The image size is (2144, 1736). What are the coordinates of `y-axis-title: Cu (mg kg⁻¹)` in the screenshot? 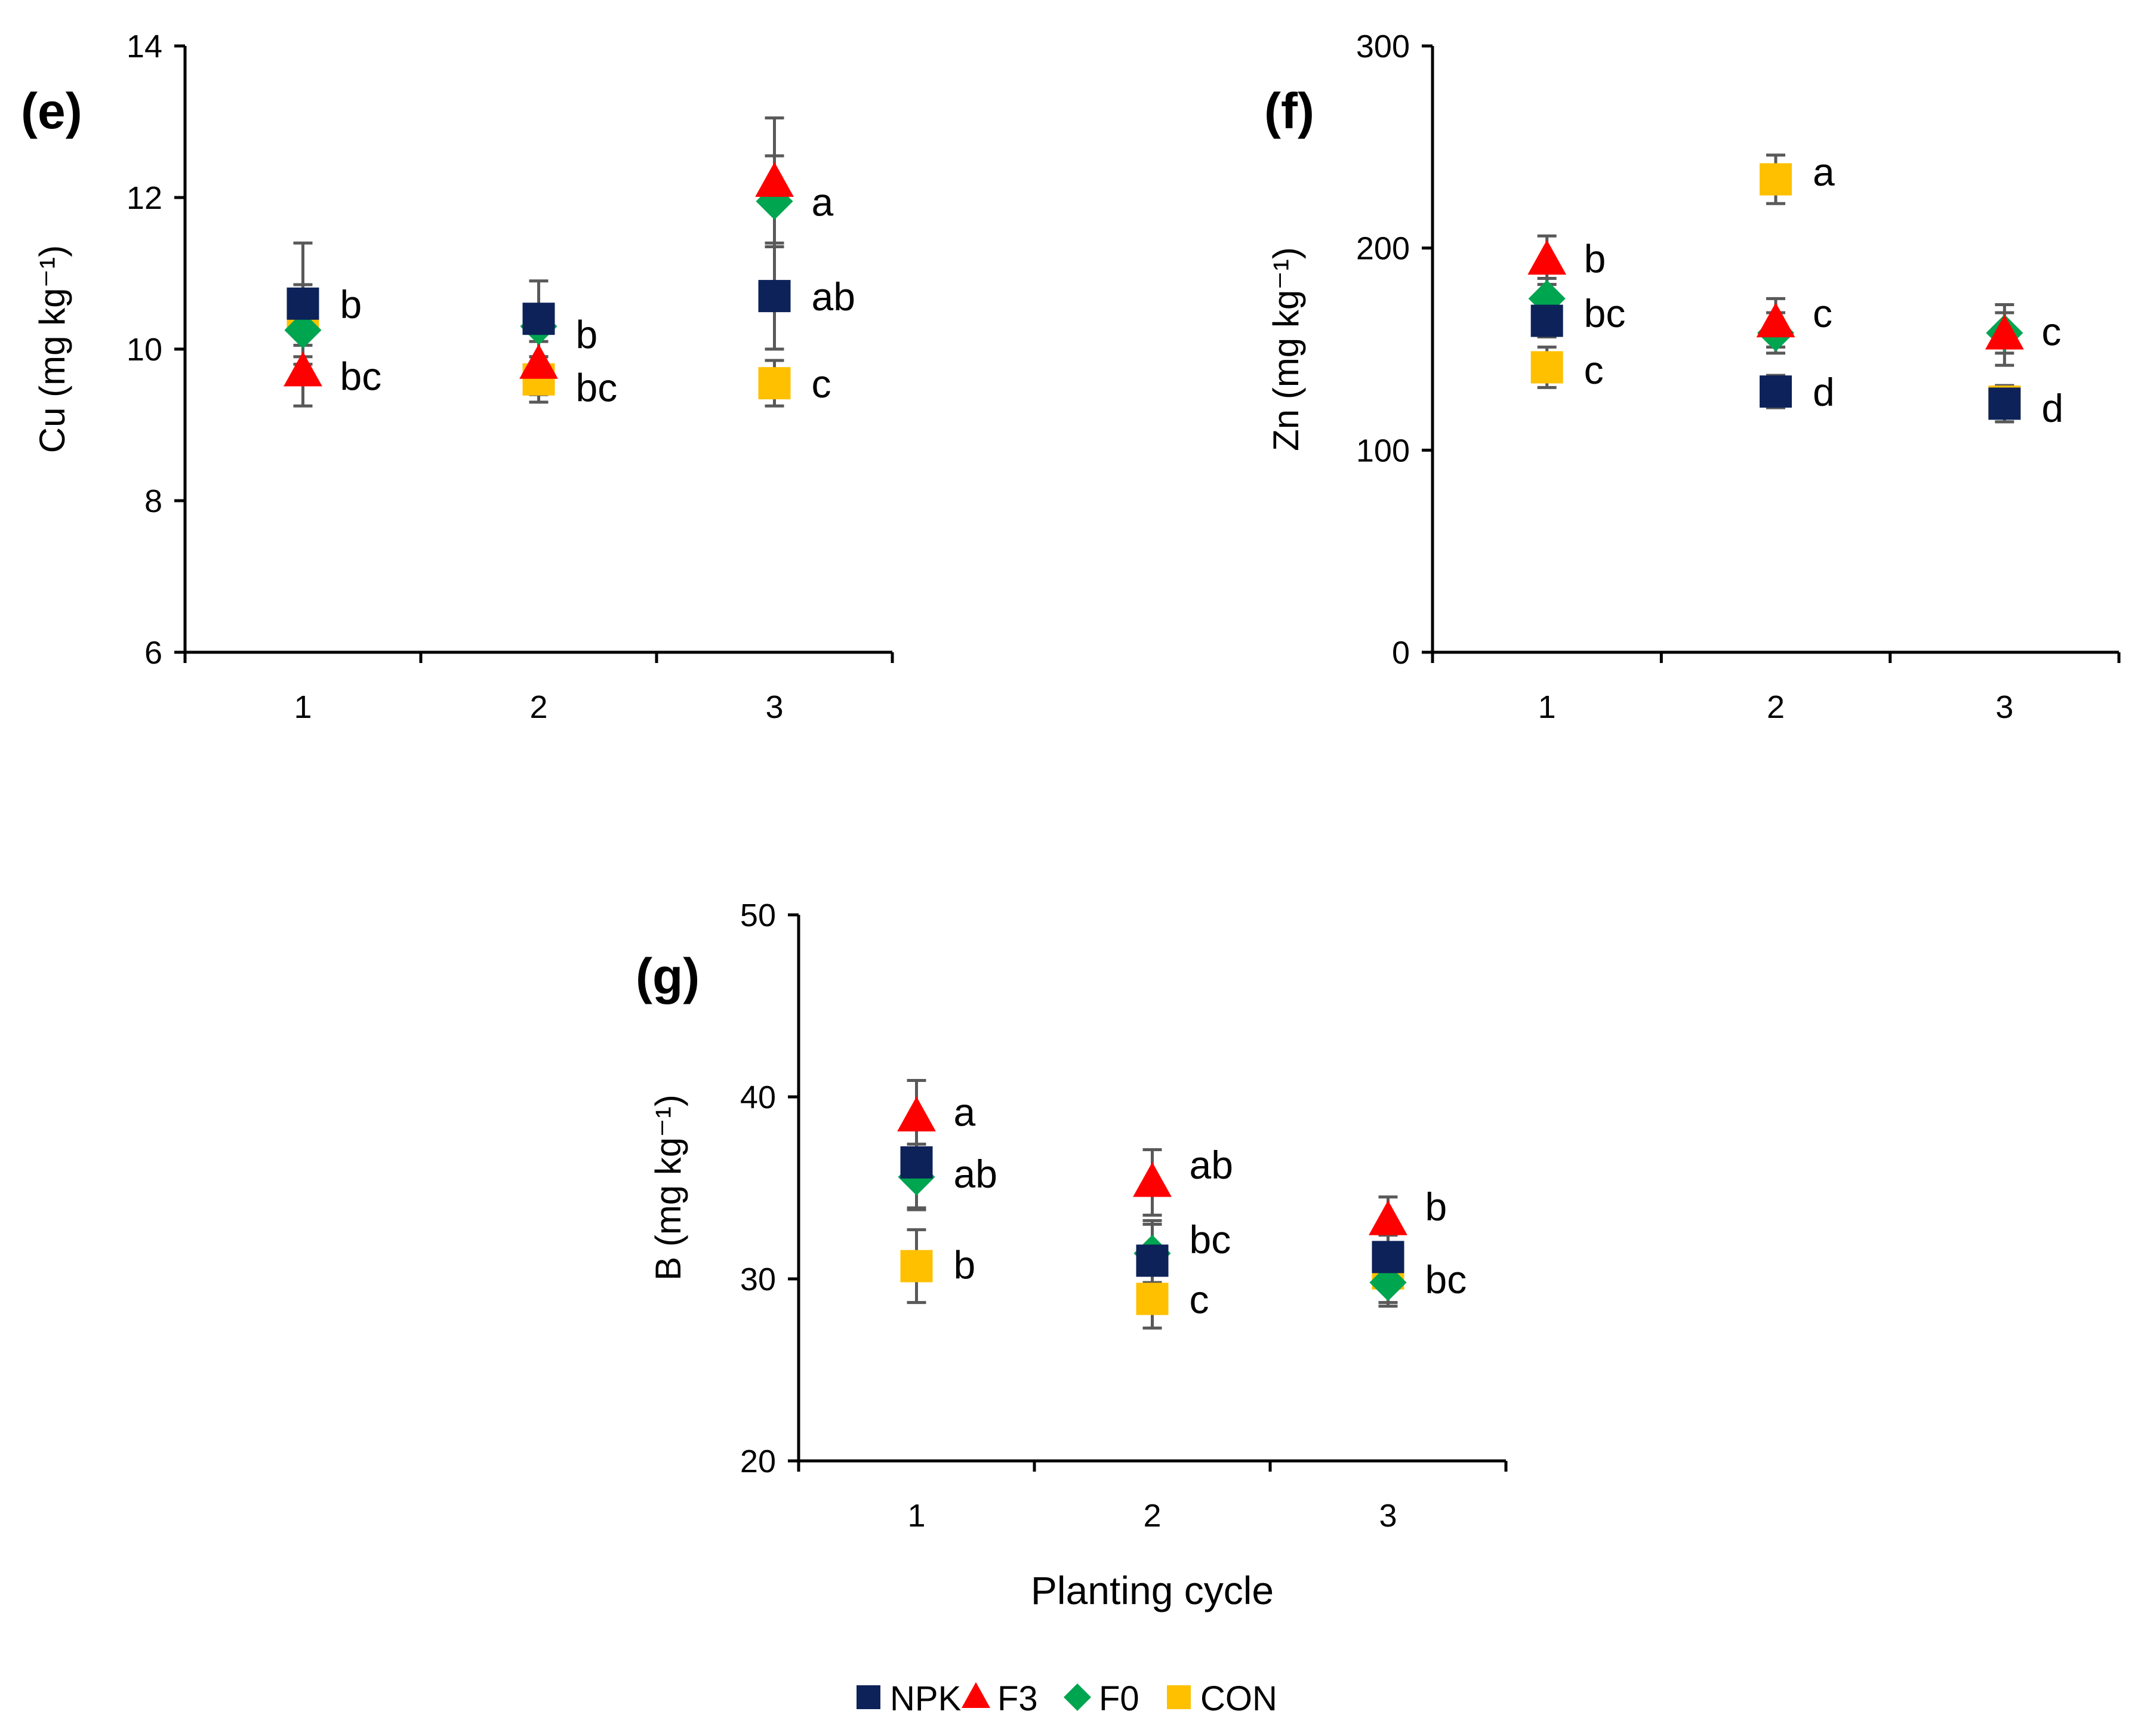 It's located at (52, 349).